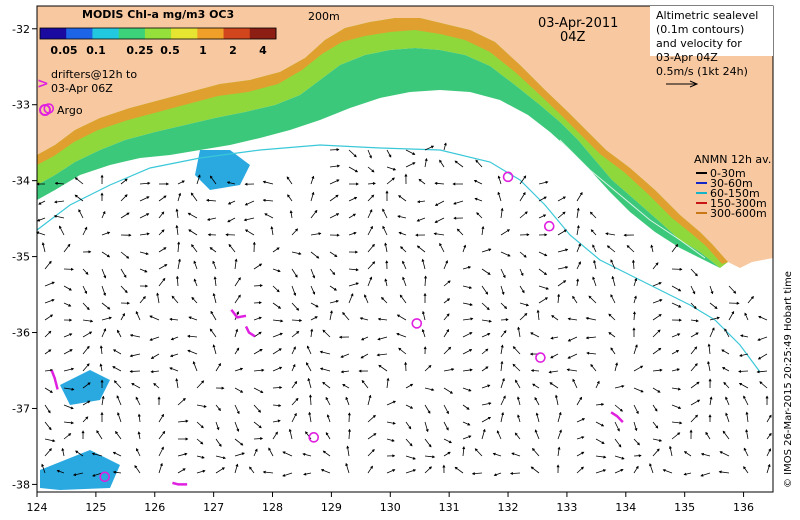 This screenshot has width=800, height=520. Describe the element at coordinates (390, 507) in the screenshot. I see `x-tick-label-6: 130` at that location.